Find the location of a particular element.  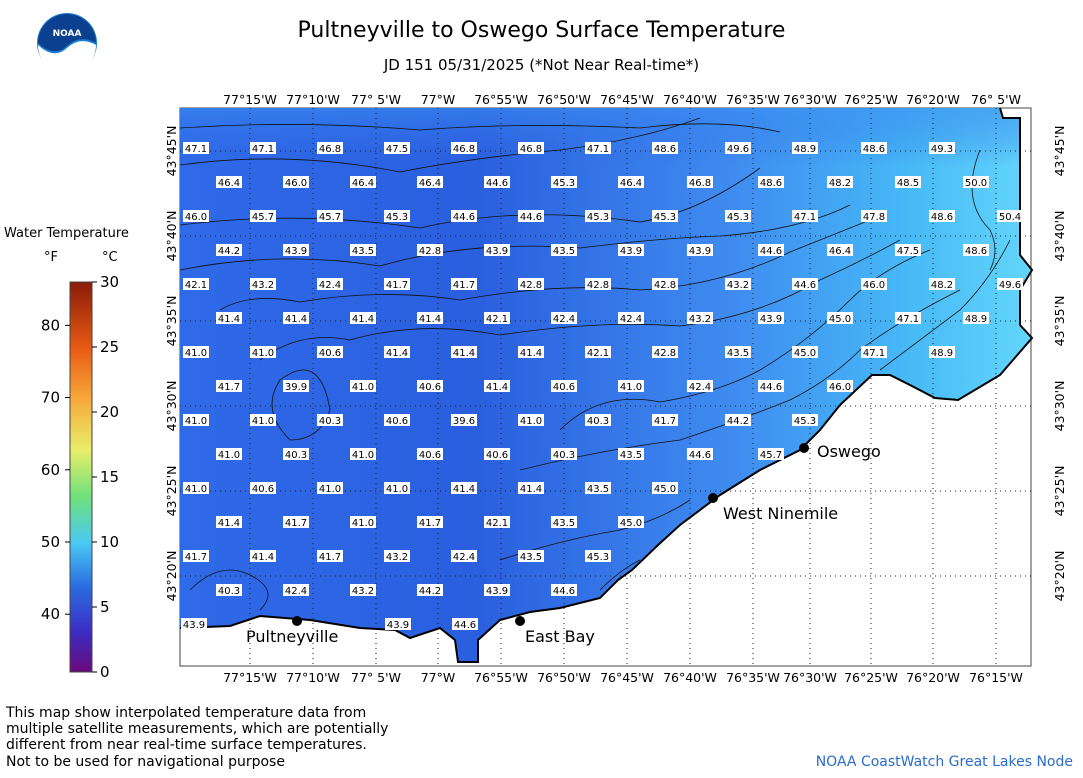

lon-label-top: 76°50'W is located at coordinates (564, 99).